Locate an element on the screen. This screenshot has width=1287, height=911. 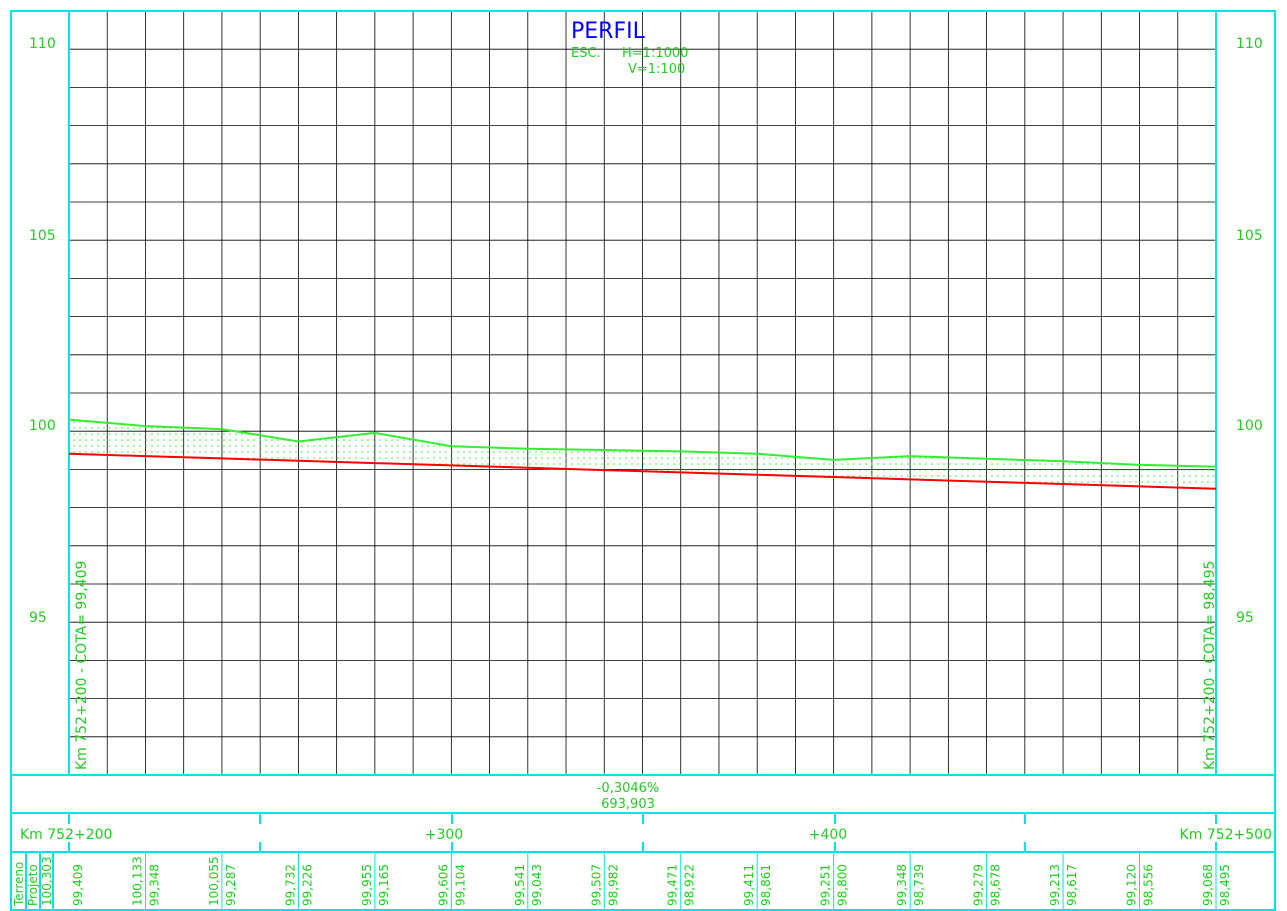
grade-length: 693,903 is located at coordinates (628, 804).